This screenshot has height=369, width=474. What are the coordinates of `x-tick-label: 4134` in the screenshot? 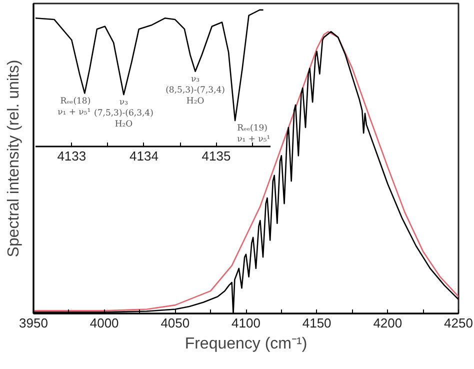 It's located at (144, 156).